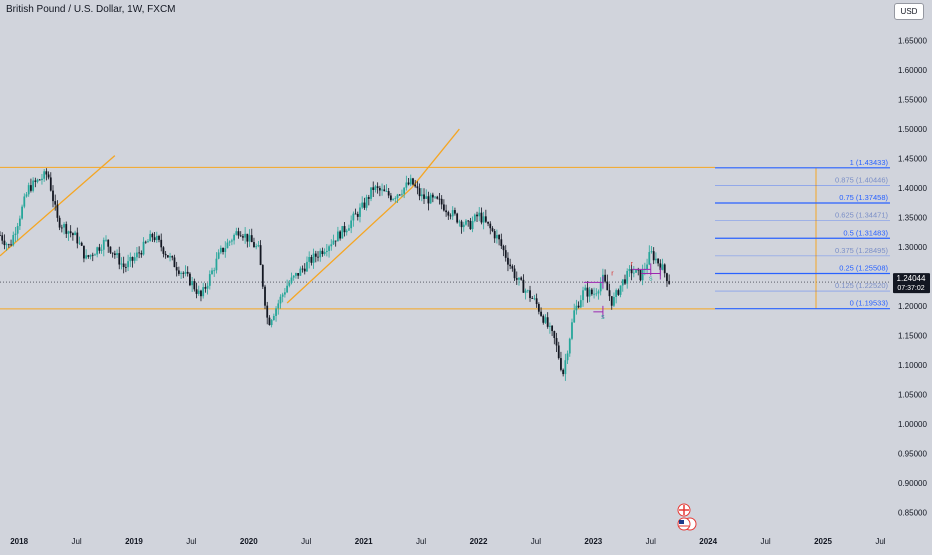 This screenshot has width=932, height=555. Describe the element at coordinates (349, 245) in the screenshot. I see `trendline` at that location.